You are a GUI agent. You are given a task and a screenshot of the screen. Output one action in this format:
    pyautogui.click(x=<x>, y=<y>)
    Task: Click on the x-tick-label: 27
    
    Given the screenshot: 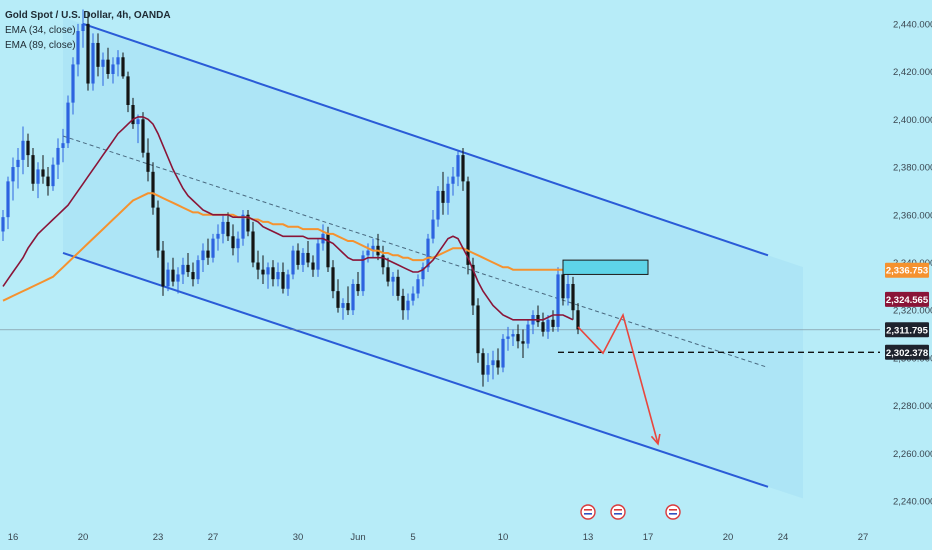 What is the action you would take?
    pyautogui.click(x=863, y=537)
    